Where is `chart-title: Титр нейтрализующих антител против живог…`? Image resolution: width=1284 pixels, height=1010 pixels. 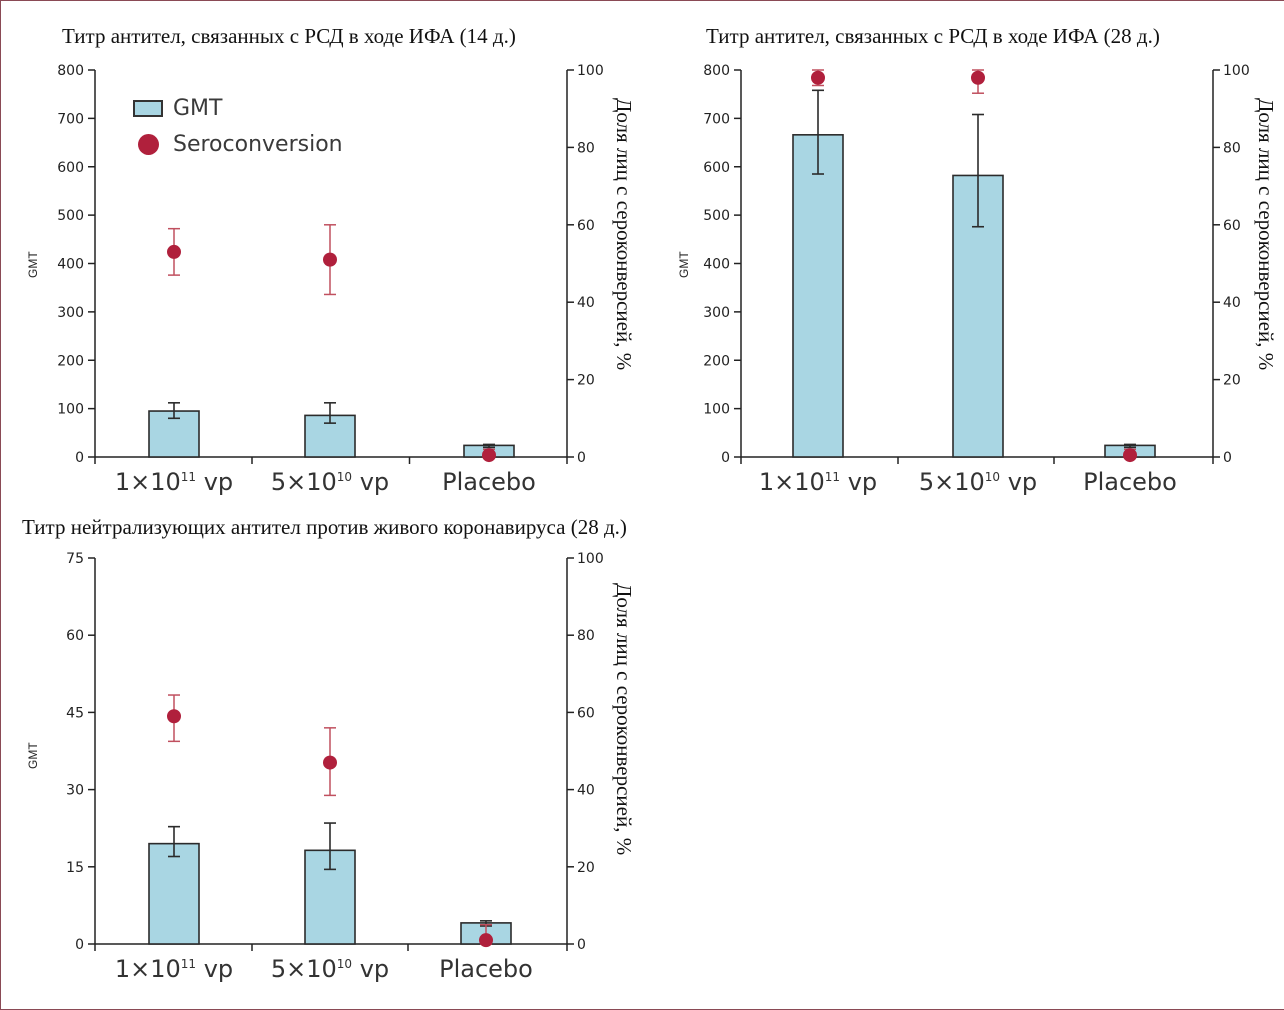 chart-title: Титр нейтрализующих антител против живог… is located at coordinates (324, 527).